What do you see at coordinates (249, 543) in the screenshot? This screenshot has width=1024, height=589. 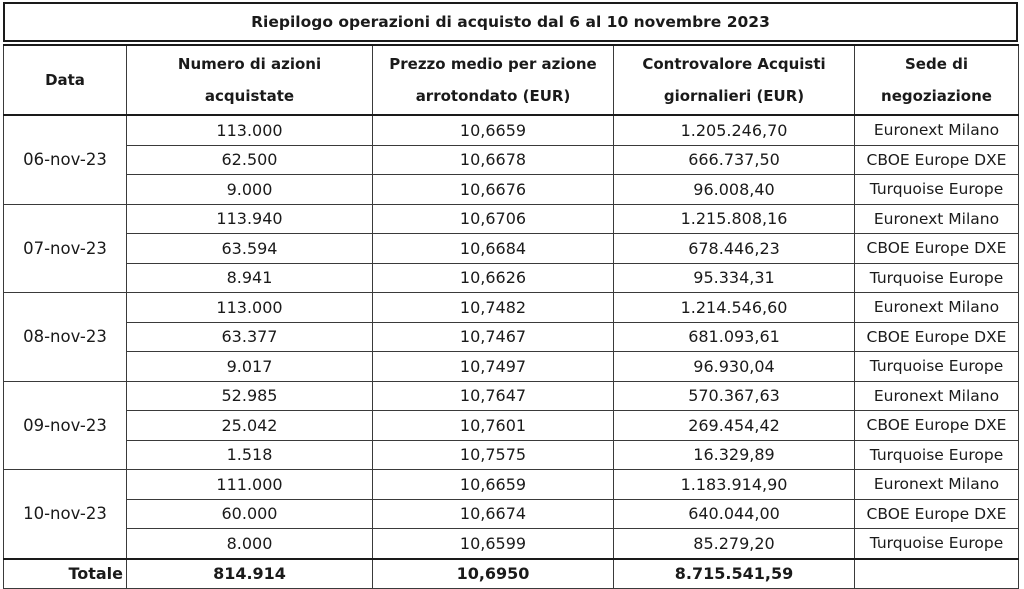 I see `shares-cell: 8.000` at bounding box center [249, 543].